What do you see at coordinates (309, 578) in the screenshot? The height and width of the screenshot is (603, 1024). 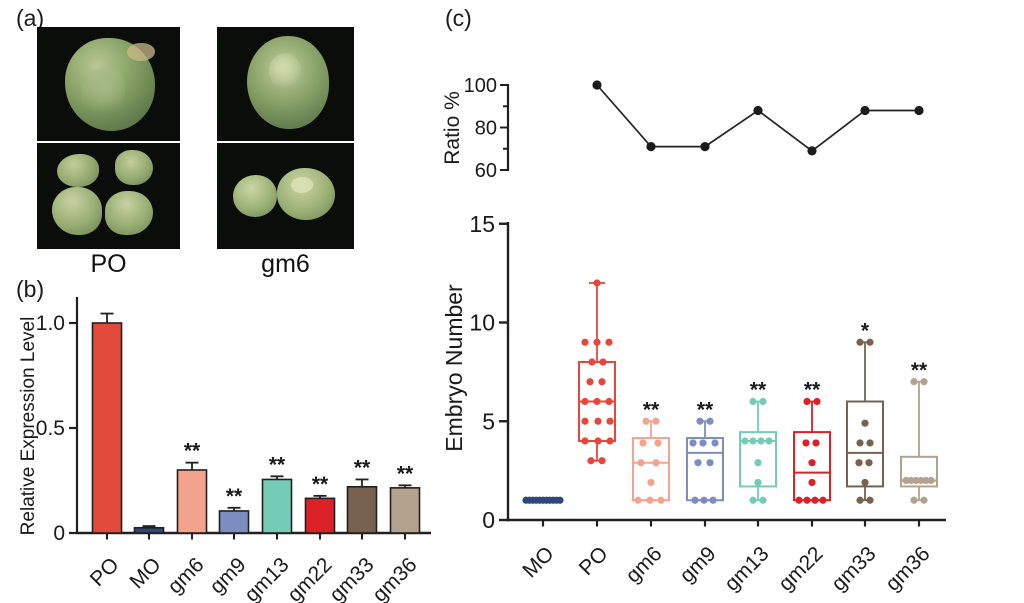 I see `bar-x-tick-label: gm22` at bounding box center [309, 578].